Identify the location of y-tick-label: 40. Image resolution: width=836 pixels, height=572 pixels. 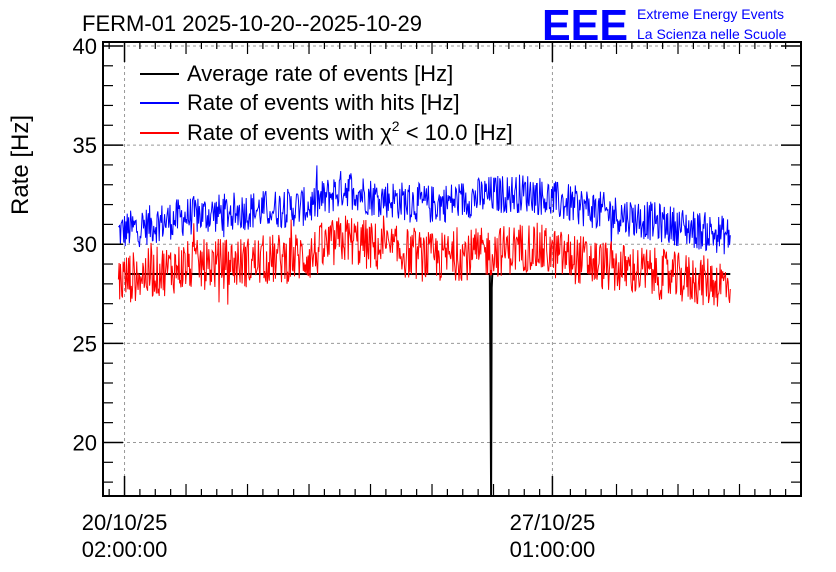
(85, 46).